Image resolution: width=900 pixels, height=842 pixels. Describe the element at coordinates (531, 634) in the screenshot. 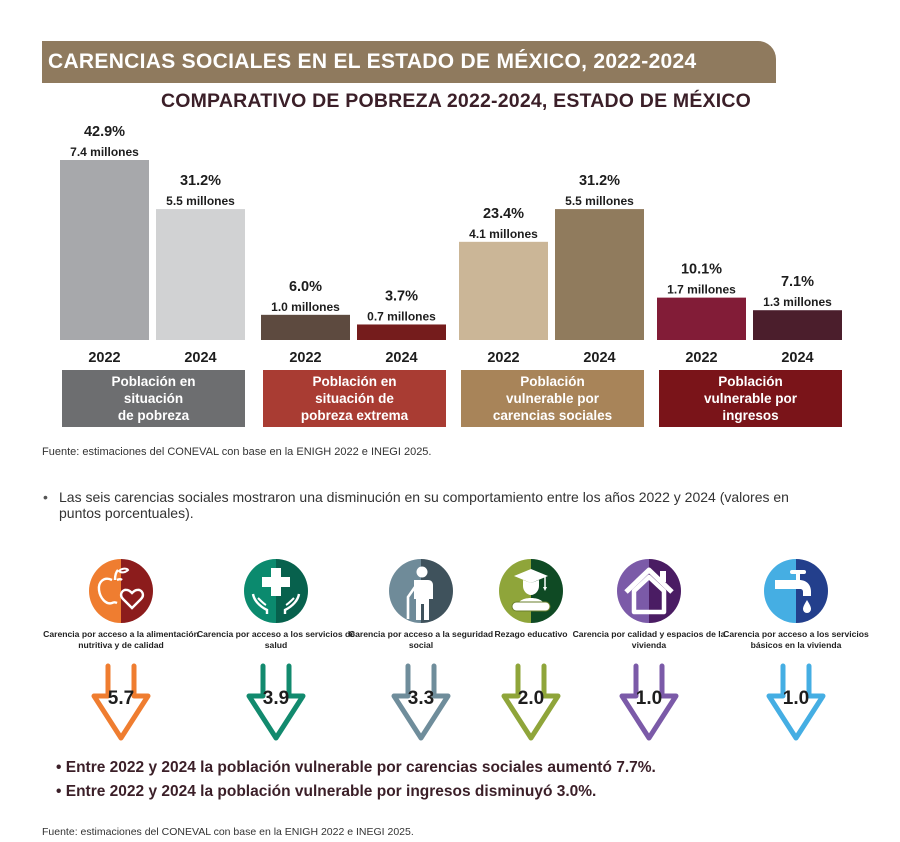

I see `indicator-label: Rezago educativo` at that location.